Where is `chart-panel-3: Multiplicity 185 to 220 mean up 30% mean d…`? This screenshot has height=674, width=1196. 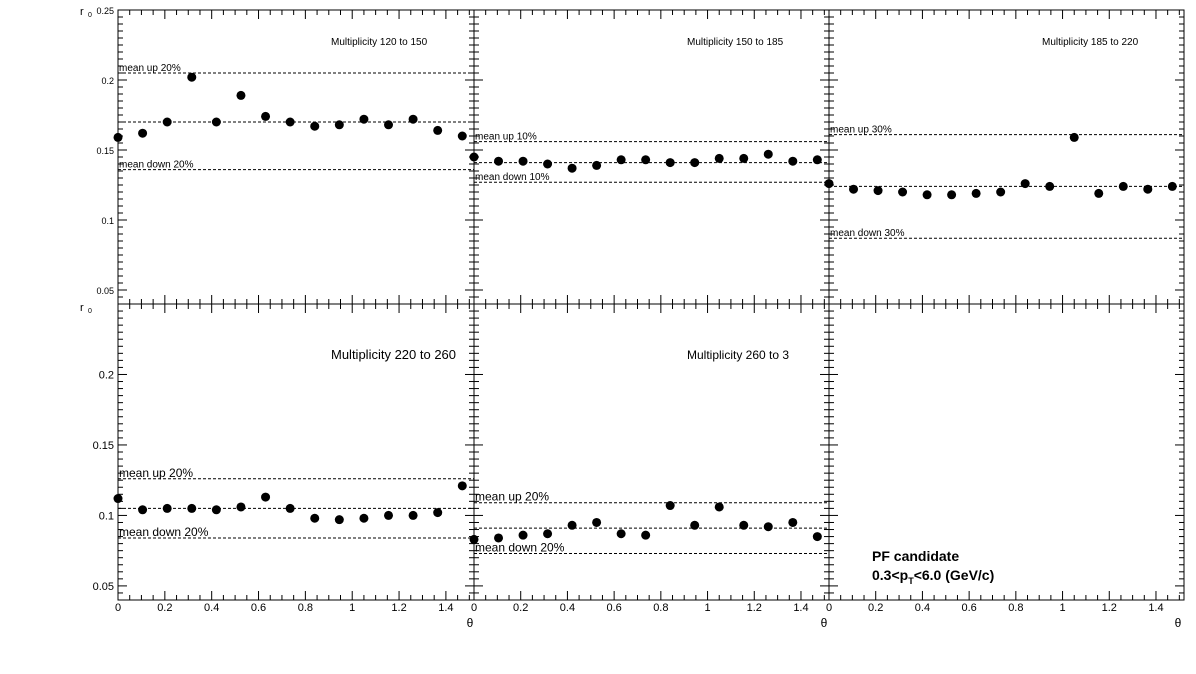 chart-panel-3: Multiplicity 185 to 220 mean up 30% mean d… is located at coordinates (1004, 157).